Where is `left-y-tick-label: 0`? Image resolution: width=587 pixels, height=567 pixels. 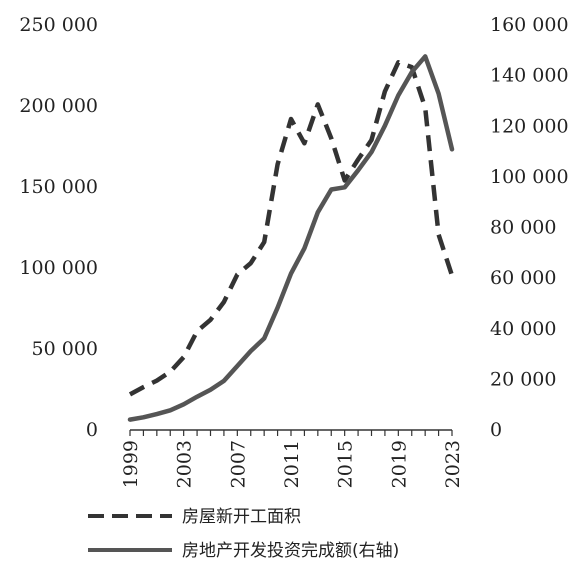
left-y-tick-label: 0 is located at coordinates (92, 430).